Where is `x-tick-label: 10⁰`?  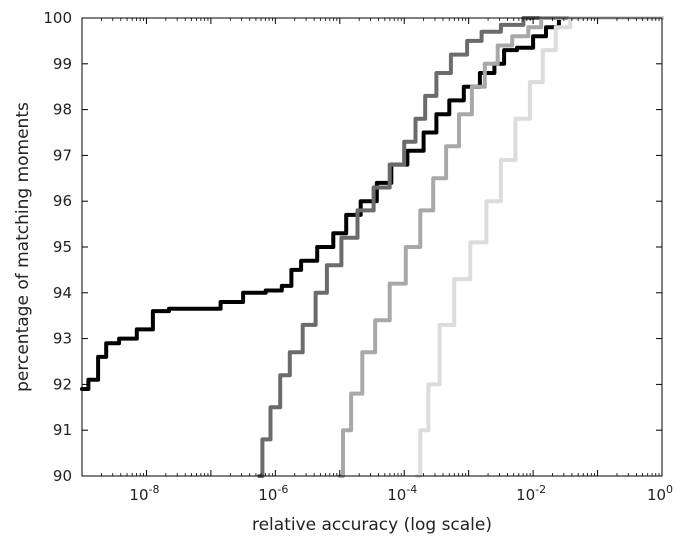 x-tick-label: 10⁰ is located at coordinates (660, 493).